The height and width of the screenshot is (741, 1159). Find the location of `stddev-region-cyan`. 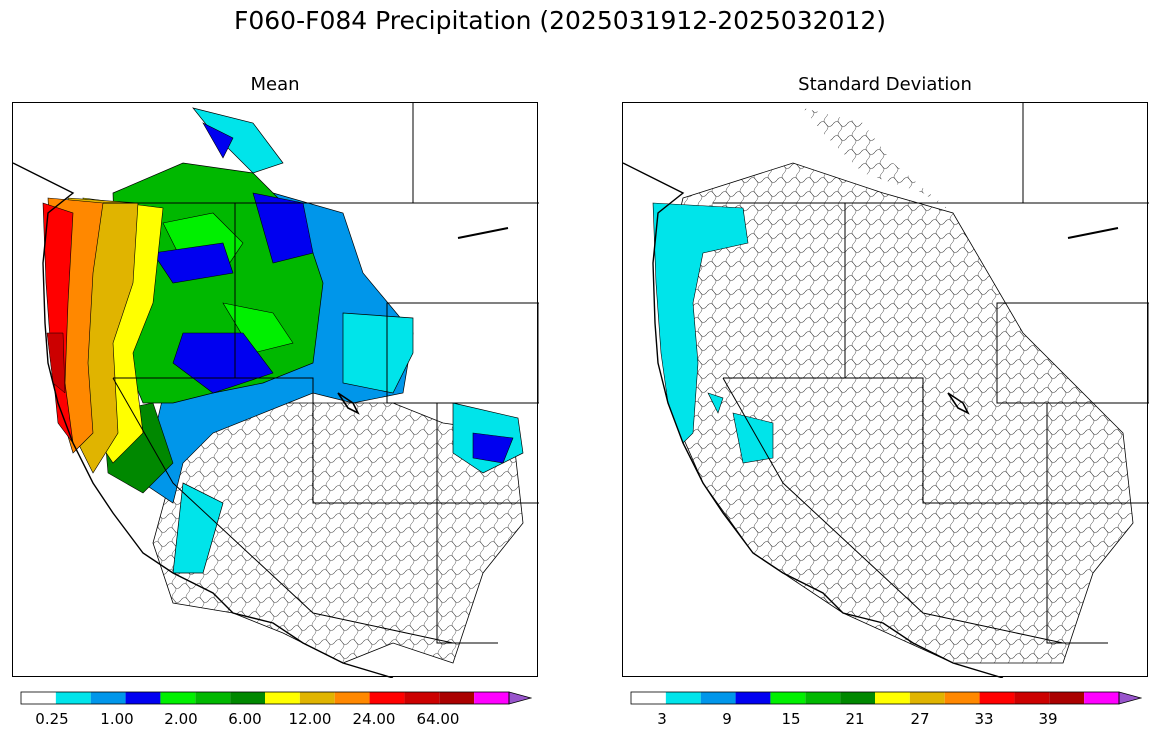

stddev-region-cyan is located at coordinates (700, 323).